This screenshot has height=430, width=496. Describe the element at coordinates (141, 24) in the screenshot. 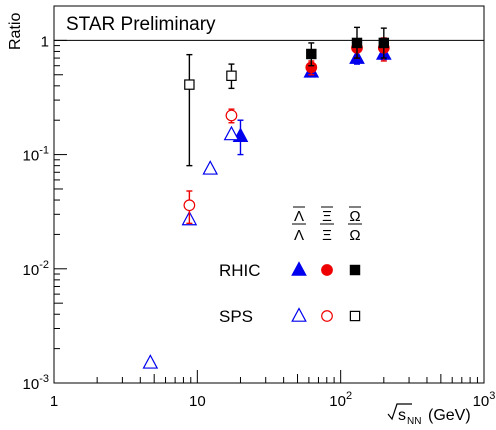

I see `chart-title: STAR Preliminary` at that location.